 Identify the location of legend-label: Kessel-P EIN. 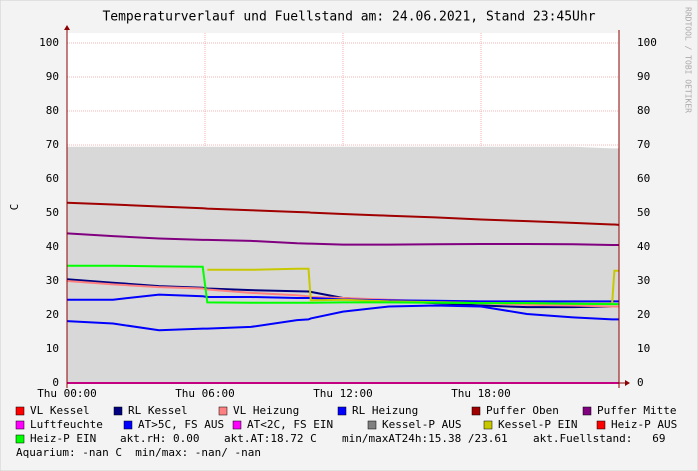
(537, 424).